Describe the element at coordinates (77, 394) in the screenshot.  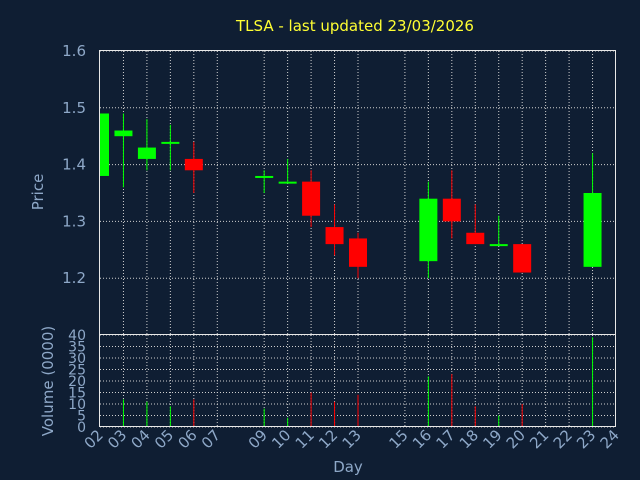
I see `volume-y-tick-label: 15` at that location.